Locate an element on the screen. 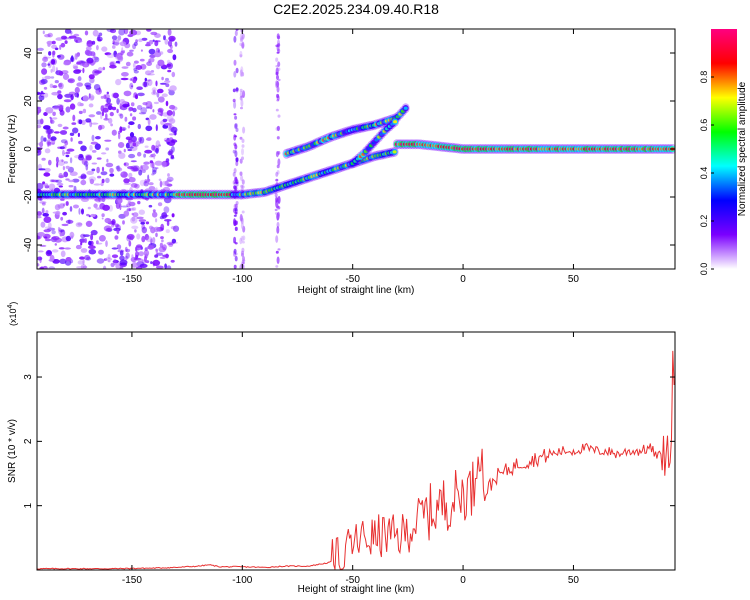 This screenshot has width=750, height=600. snr-x-tick-label: 50 is located at coordinates (574, 580).